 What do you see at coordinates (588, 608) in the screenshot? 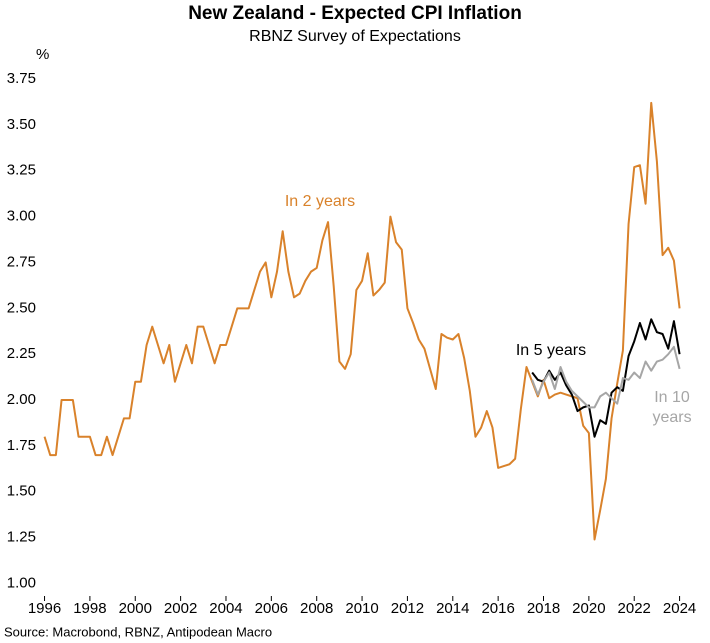
I see `x-tick-label: 2020` at bounding box center [588, 608].